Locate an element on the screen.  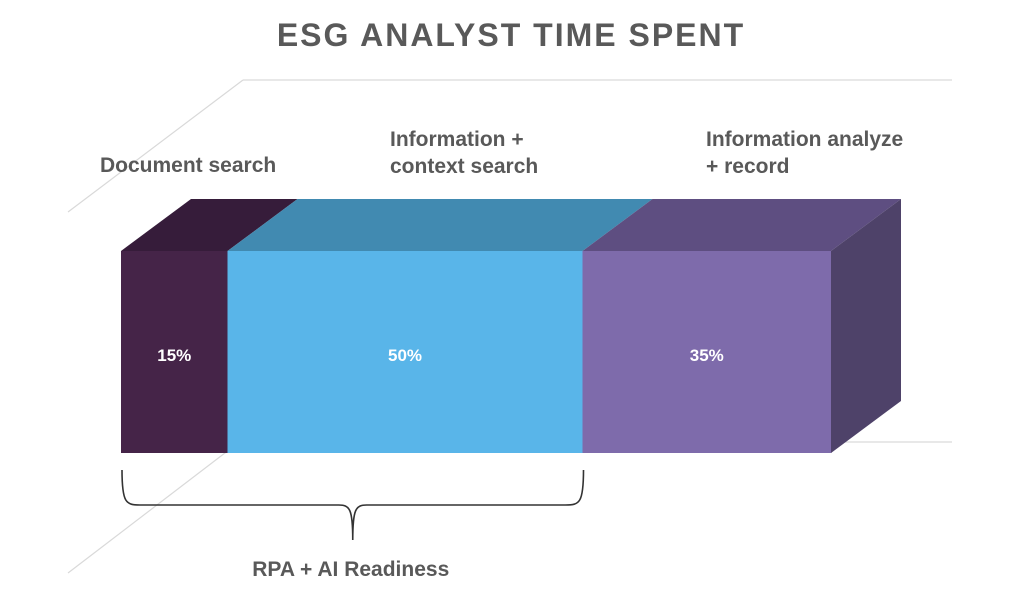
bar-information-context-search is located at coordinates (405, 352).